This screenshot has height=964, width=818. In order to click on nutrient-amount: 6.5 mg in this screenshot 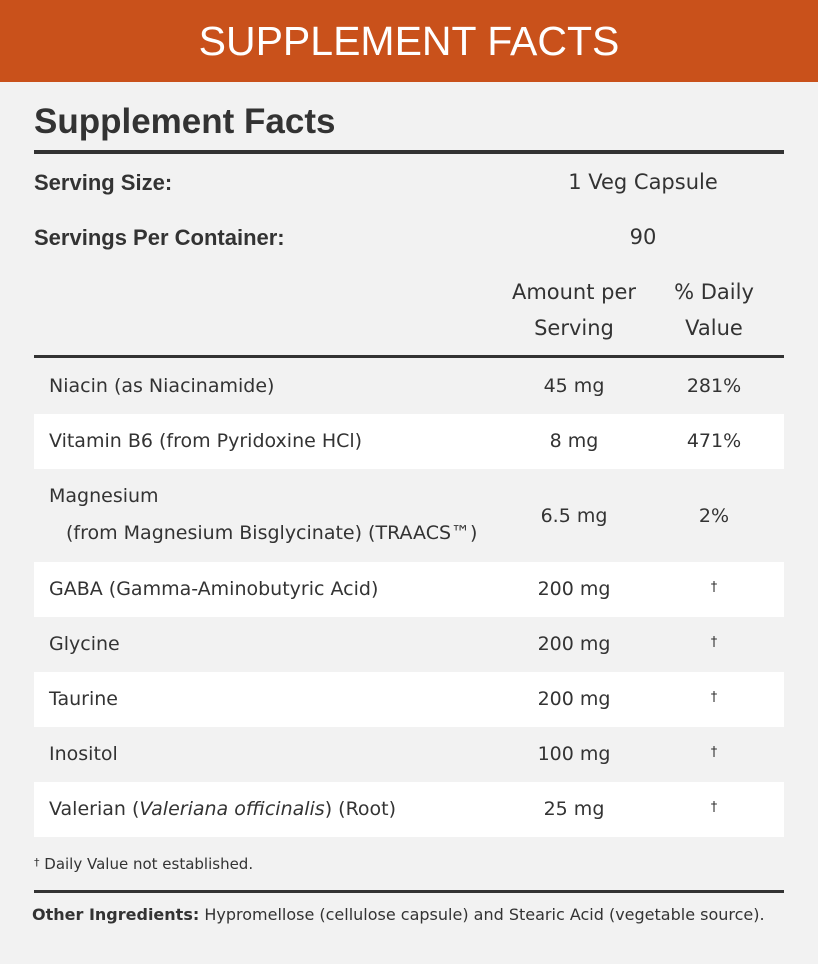, I will do `click(574, 516)`.